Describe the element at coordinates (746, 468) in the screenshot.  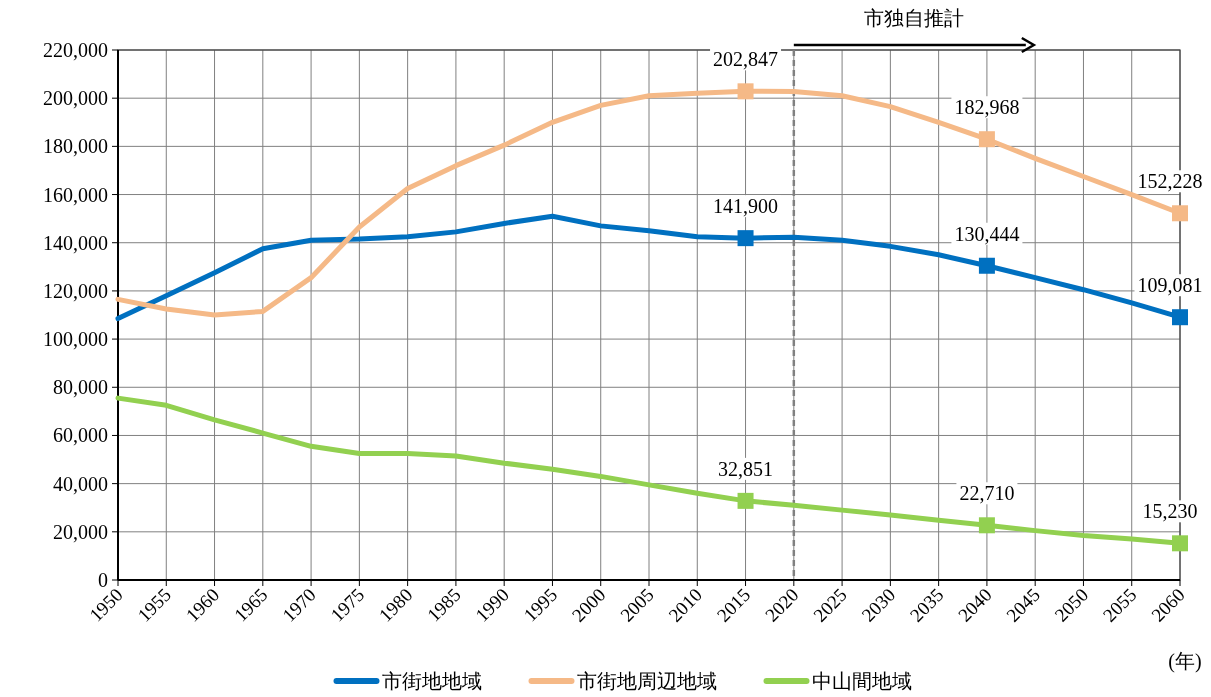
I see `data-label: 32,851` at that location.